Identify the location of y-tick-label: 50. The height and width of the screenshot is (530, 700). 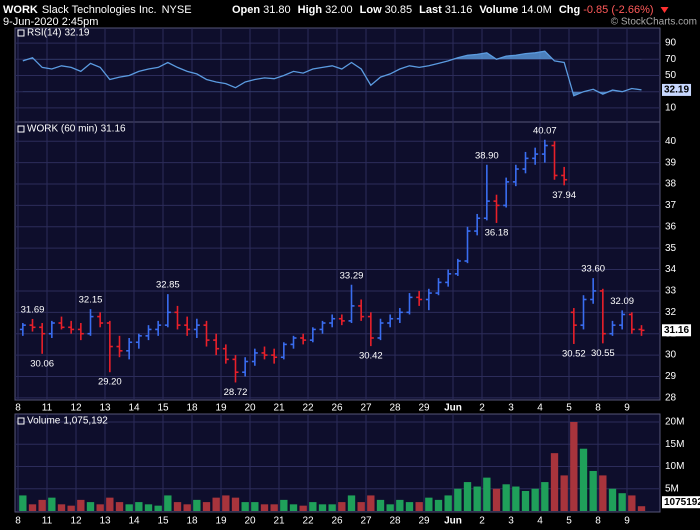
(671, 75).